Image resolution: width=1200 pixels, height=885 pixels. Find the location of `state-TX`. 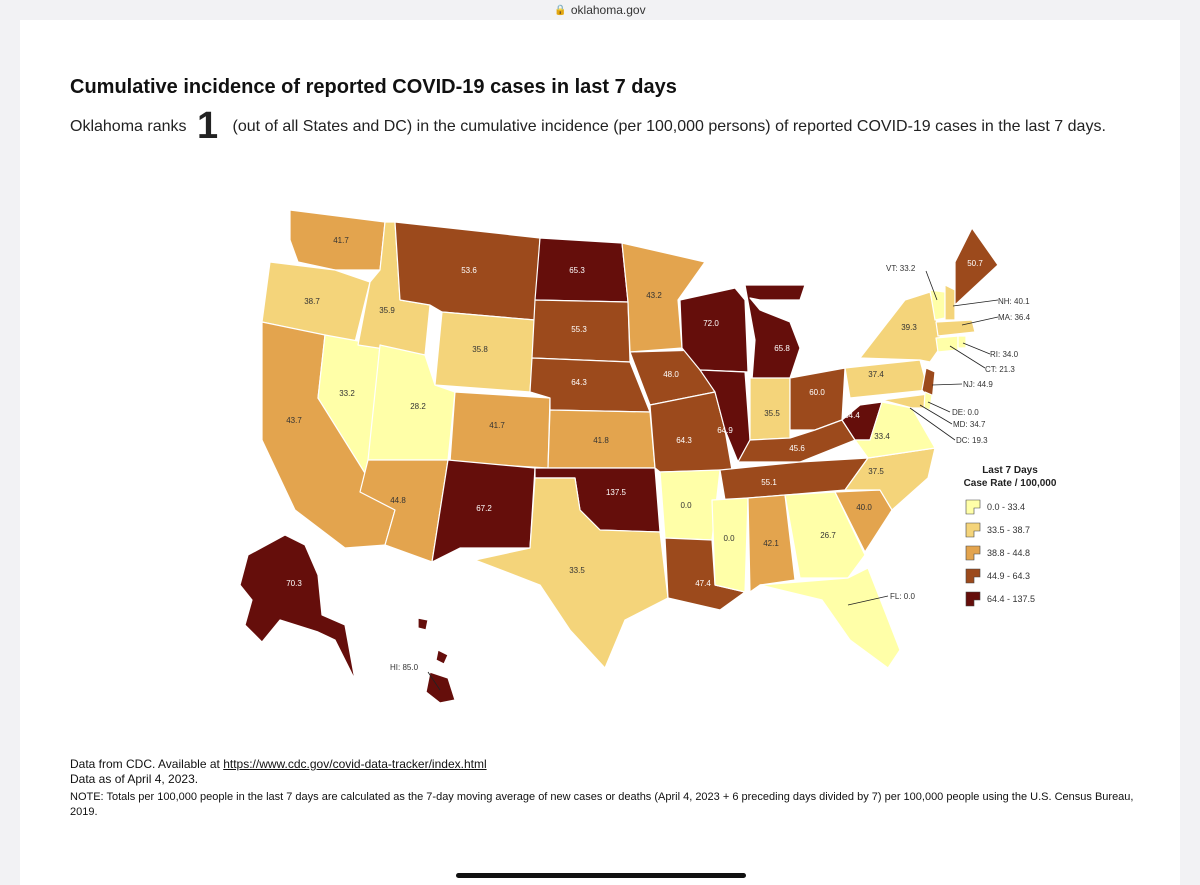

state-TX is located at coordinates (571, 573).